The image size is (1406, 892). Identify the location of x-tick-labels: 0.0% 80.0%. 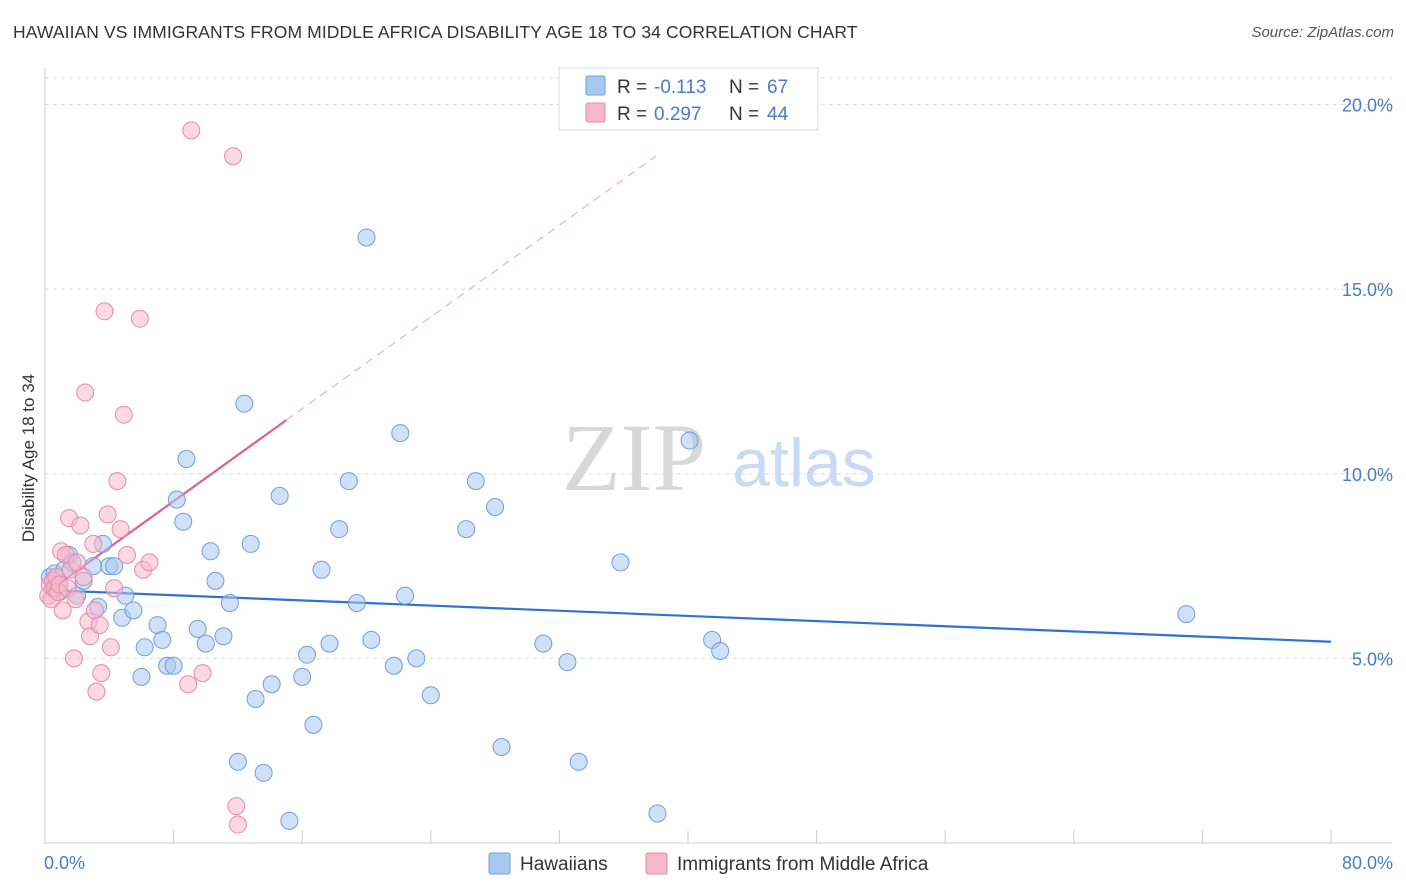
(718, 863).